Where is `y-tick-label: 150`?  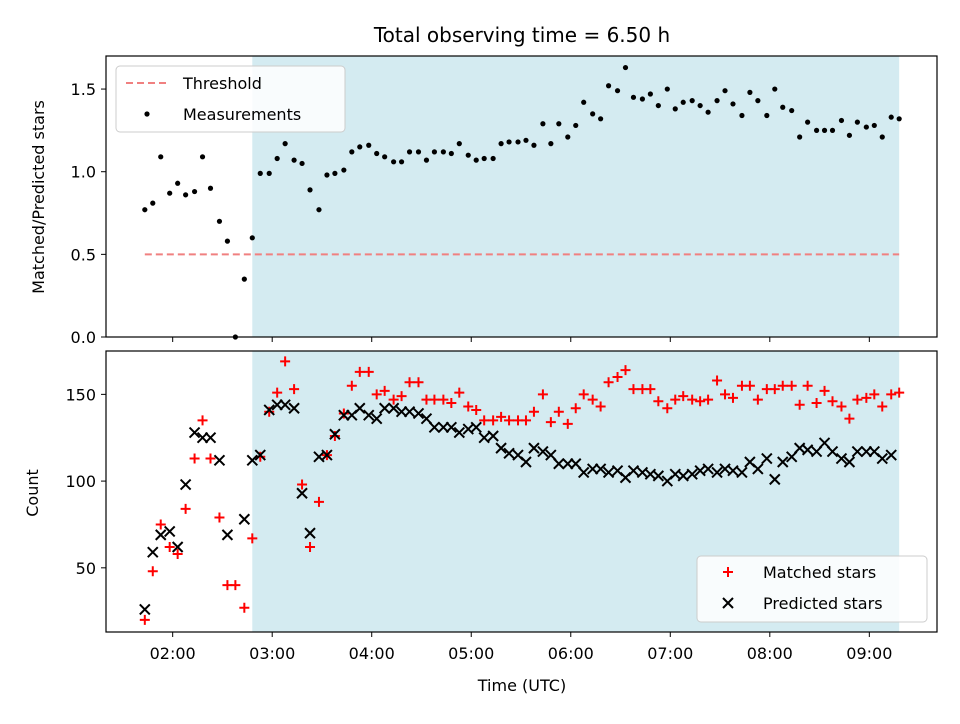
y-tick-label: 150 is located at coordinates (80, 394).